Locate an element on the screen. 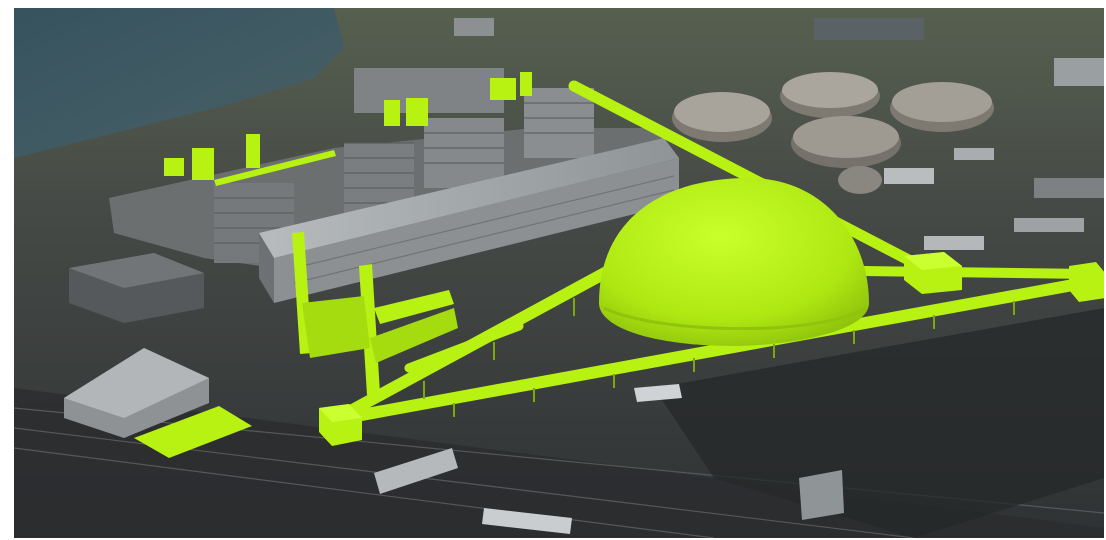 The image size is (1106, 540). water-body is located at coordinates (179, 83).